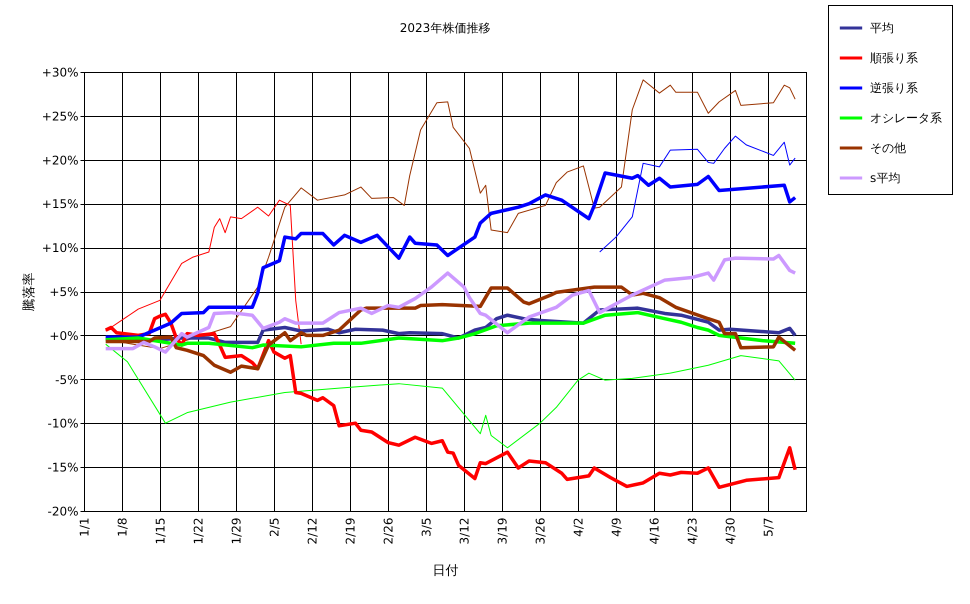 This screenshot has width=970, height=604. Describe the element at coordinates (579, 527) in the screenshot. I see `x-tick-label: 4/2` at that location.